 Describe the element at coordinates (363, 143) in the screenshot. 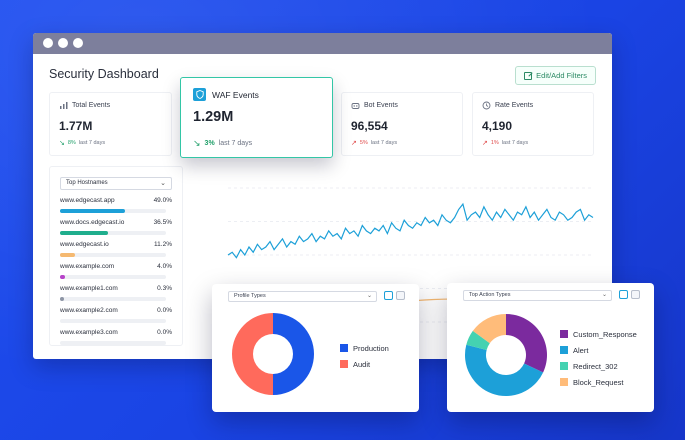

I see `trend-percent: 5%` at that location.